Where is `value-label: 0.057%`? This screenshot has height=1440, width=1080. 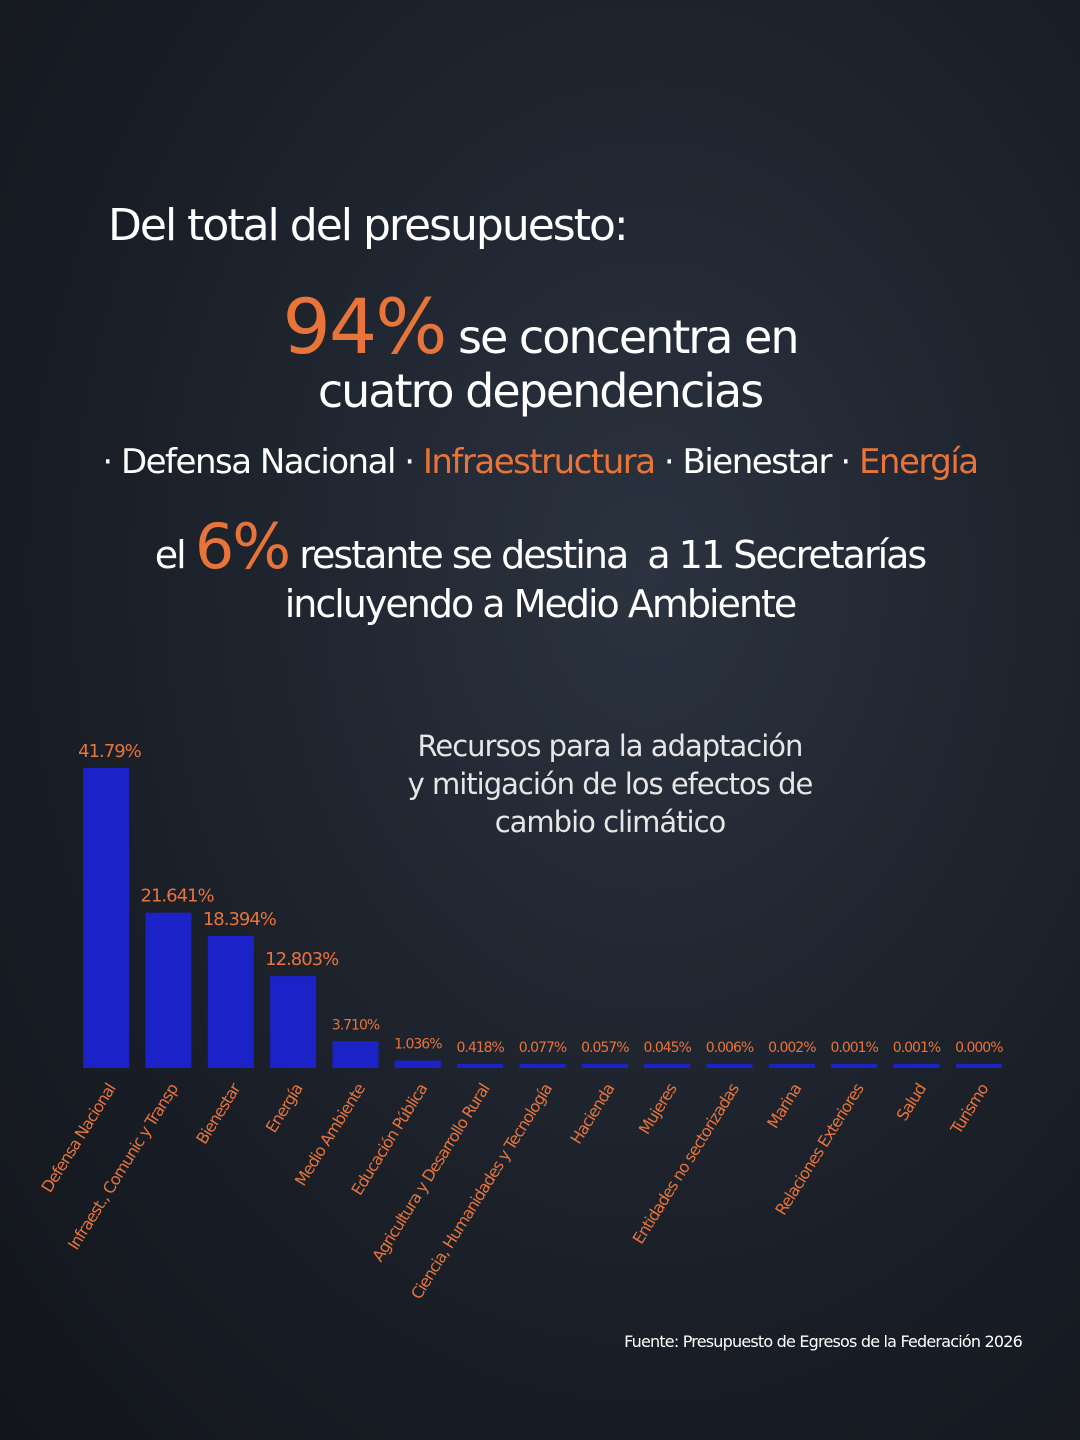 value-label: 0.057% is located at coordinates (605, 1048).